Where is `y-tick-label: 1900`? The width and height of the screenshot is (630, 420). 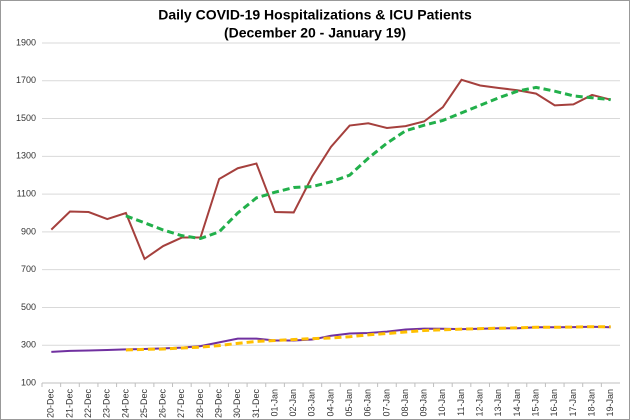 y-tick-label: 1900 is located at coordinates (26, 42).